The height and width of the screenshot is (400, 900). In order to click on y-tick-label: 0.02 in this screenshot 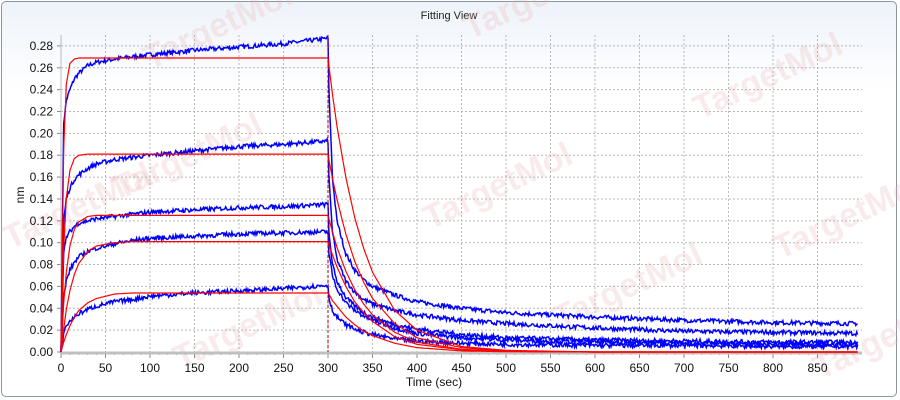, I will do `click(42, 330)`.